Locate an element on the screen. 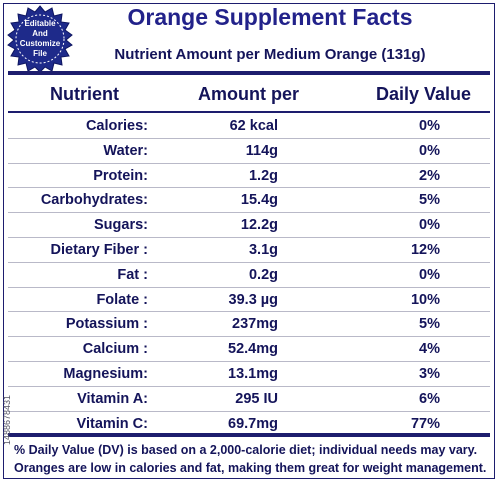  table-row: Fat : 0.2g 0% is located at coordinates (249, 275).